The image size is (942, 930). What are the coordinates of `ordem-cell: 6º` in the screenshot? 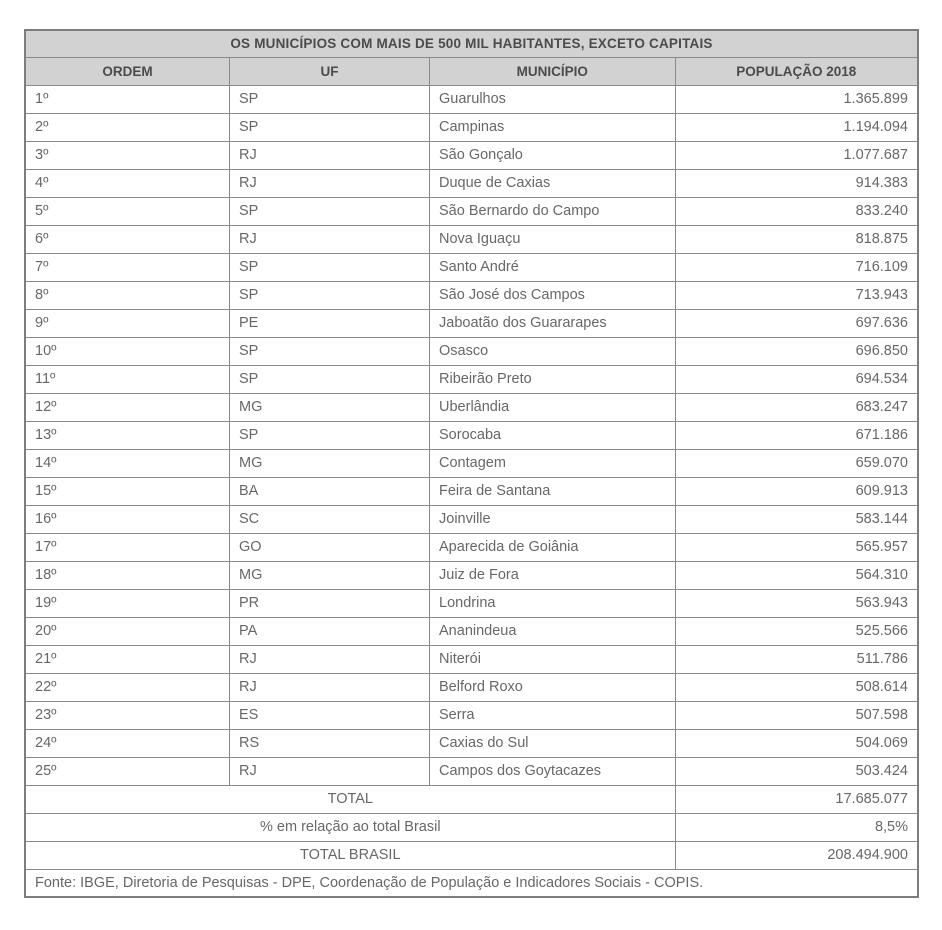 It's located at (127, 239).